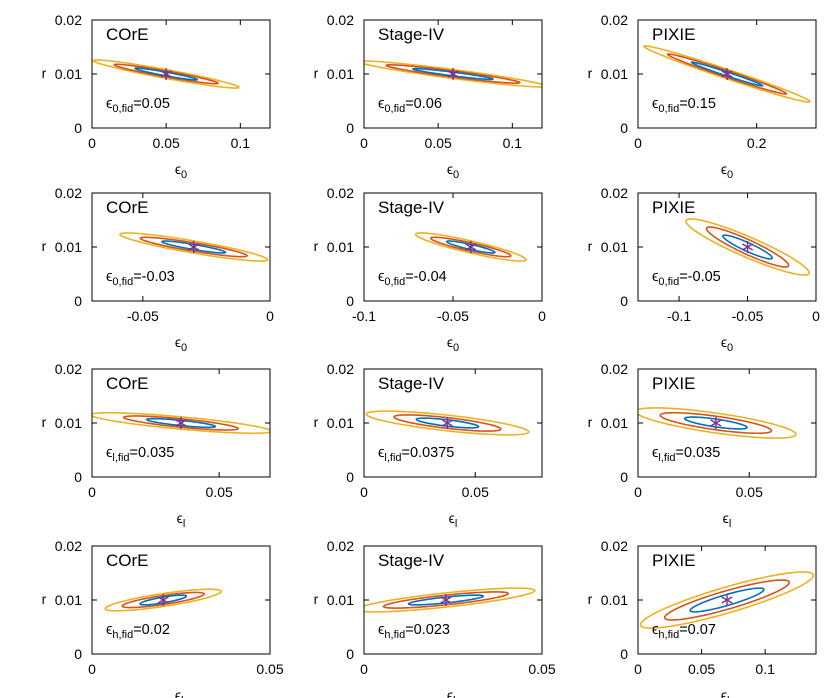 The height and width of the screenshot is (698, 830). I want to click on fiducial-value: =0.035, so click(152, 453).